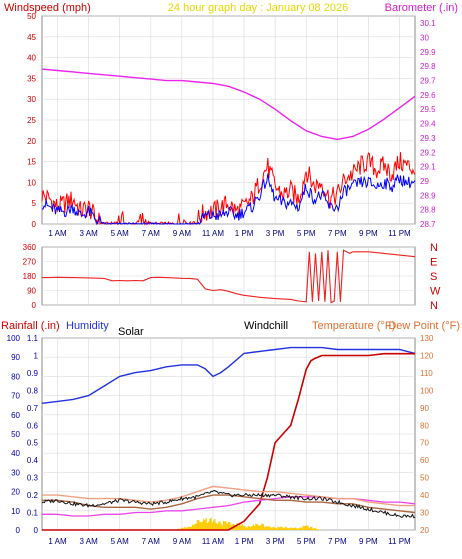  What do you see at coordinates (424, 478) in the screenshot?
I see `temperature-y-tick: 50` at bounding box center [424, 478].